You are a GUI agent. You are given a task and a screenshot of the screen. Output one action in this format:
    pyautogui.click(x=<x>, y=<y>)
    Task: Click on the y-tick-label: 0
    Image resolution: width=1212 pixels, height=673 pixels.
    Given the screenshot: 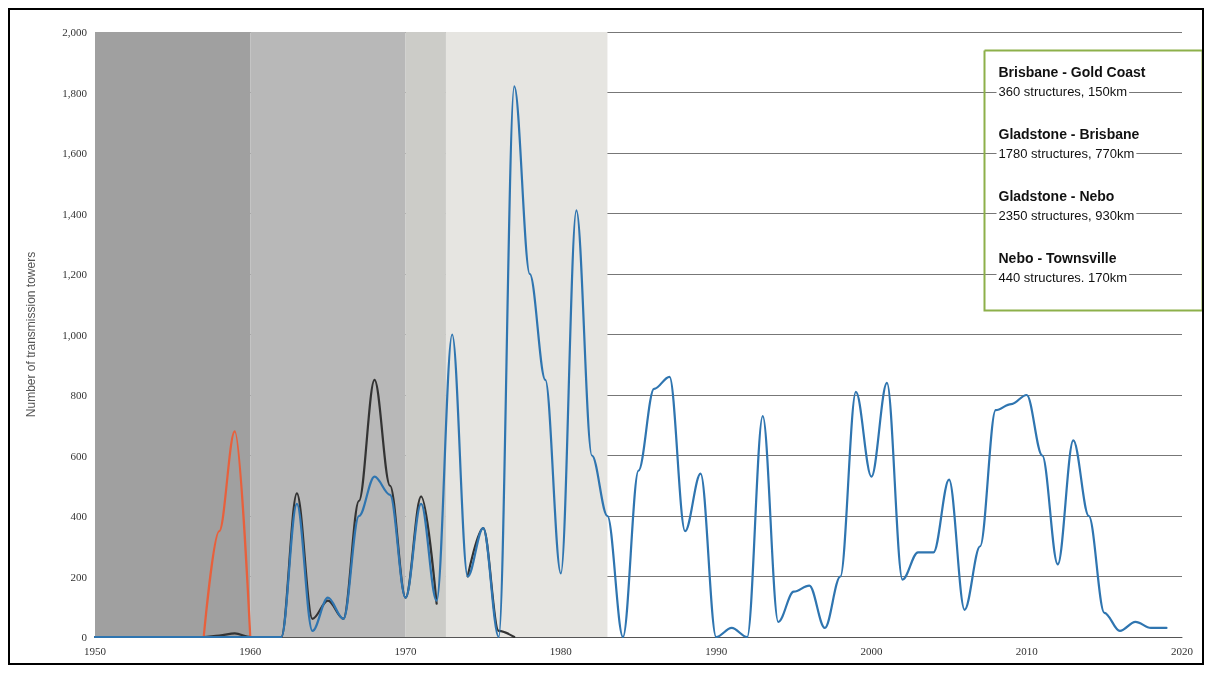 What is the action you would take?
    pyautogui.click(x=84, y=637)
    